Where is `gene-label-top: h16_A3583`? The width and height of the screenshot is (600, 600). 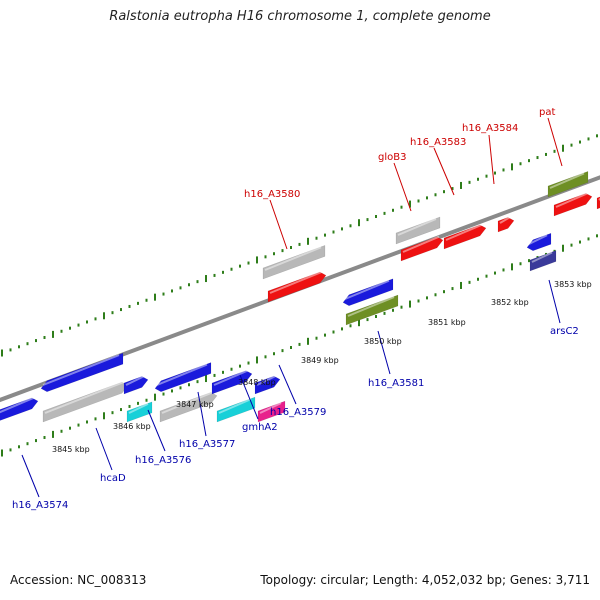 gene-label-top: h16_A3583 is located at coordinates (438, 142).